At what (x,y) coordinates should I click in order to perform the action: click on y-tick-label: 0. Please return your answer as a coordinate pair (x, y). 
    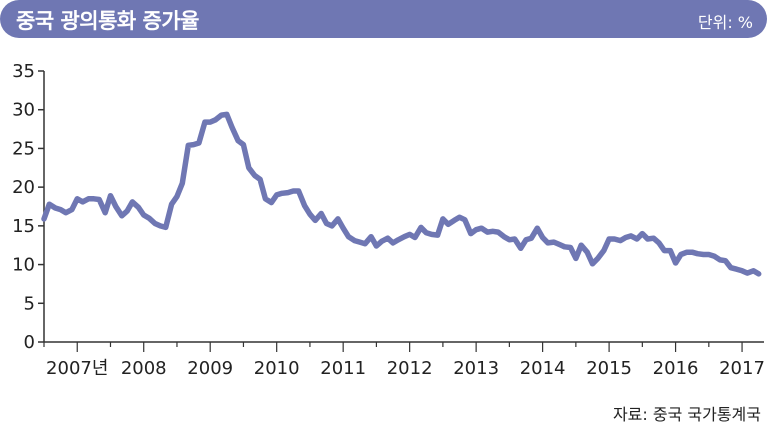
    Looking at the image, I should click on (29, 342).